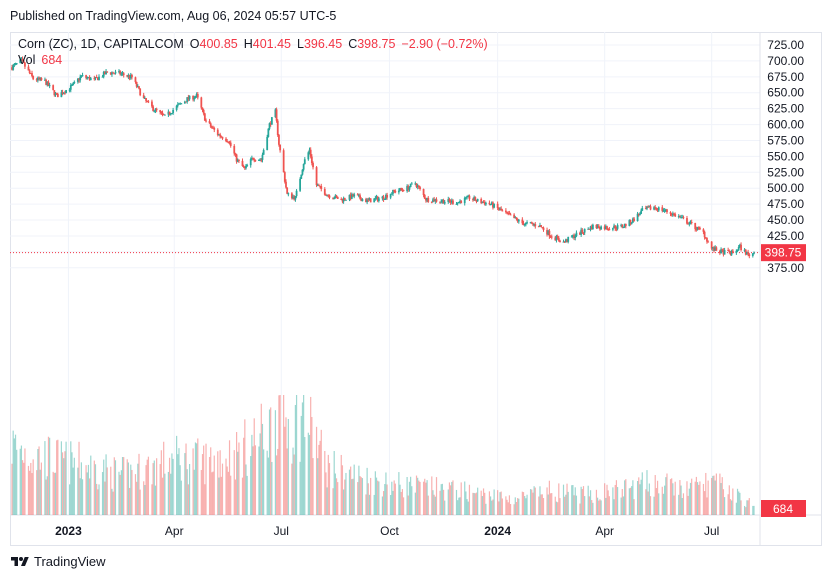 This screenshot has width=830, height=579. Describe the element at coordinates (387, 531) in the screenshot. I see `time-axis: 2023 Apr Jul Oct 2024 Apr Jul` at that location.